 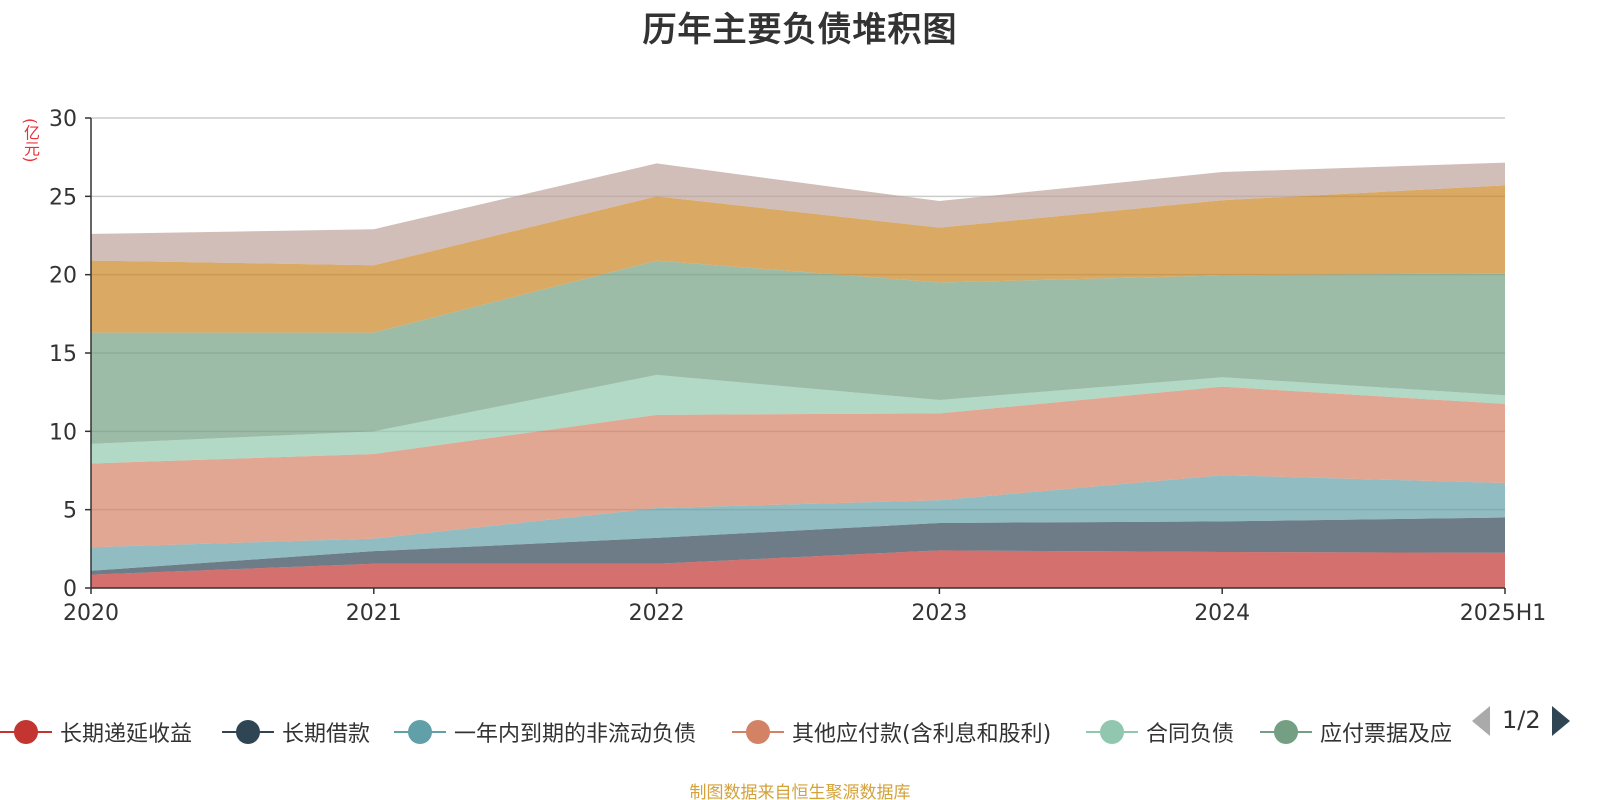 I want to click on legend-page-indicator: 1/2, so click(x=1521, y=720).